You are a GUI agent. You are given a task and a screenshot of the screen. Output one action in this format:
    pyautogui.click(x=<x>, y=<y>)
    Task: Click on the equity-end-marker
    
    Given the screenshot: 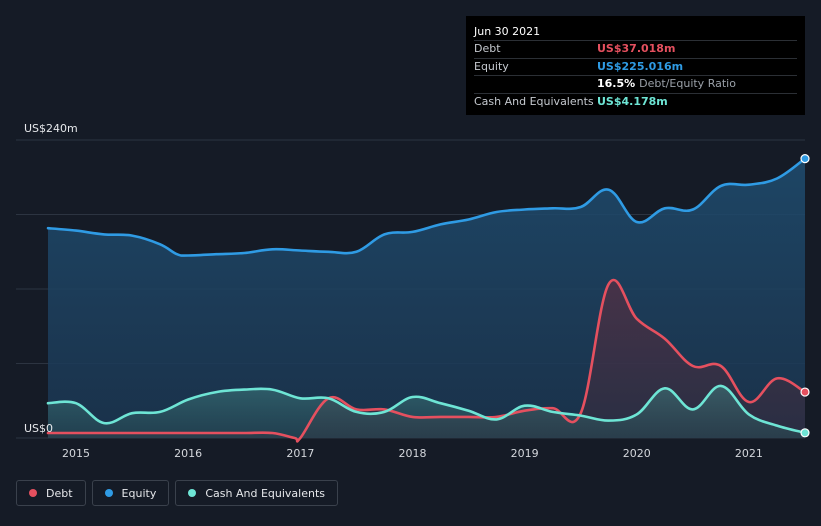 What is the action you would take?
    pyautogui.click(x=805, y=159)
    